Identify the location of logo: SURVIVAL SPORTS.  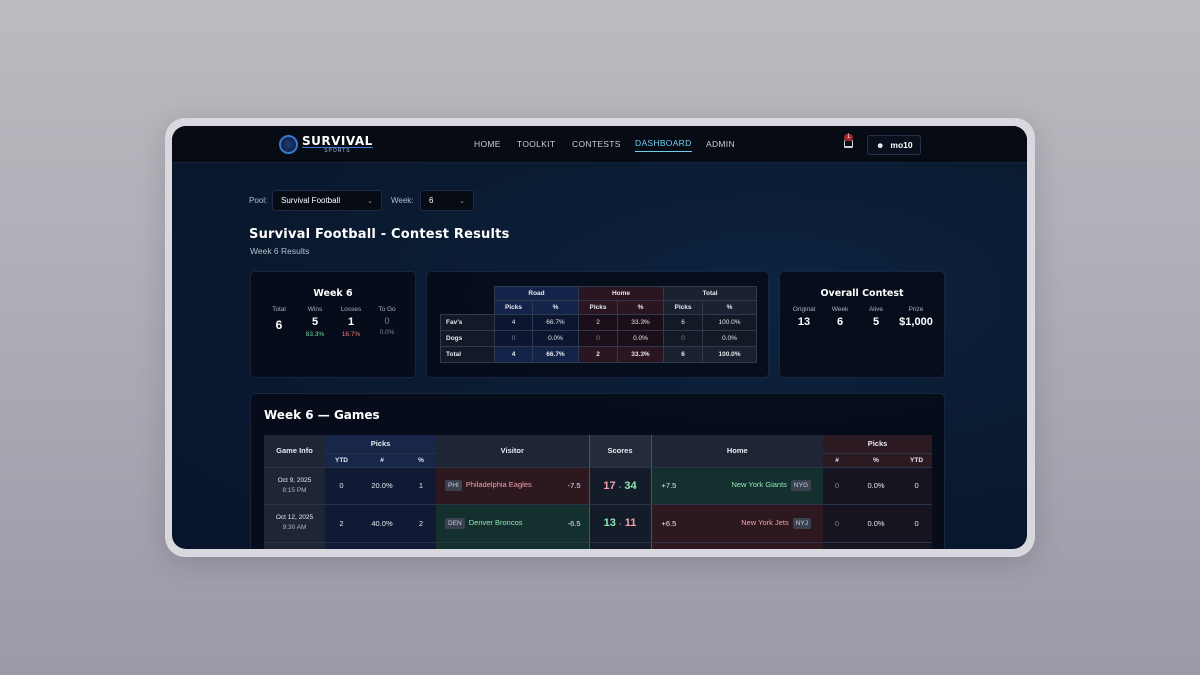
(326, 144).